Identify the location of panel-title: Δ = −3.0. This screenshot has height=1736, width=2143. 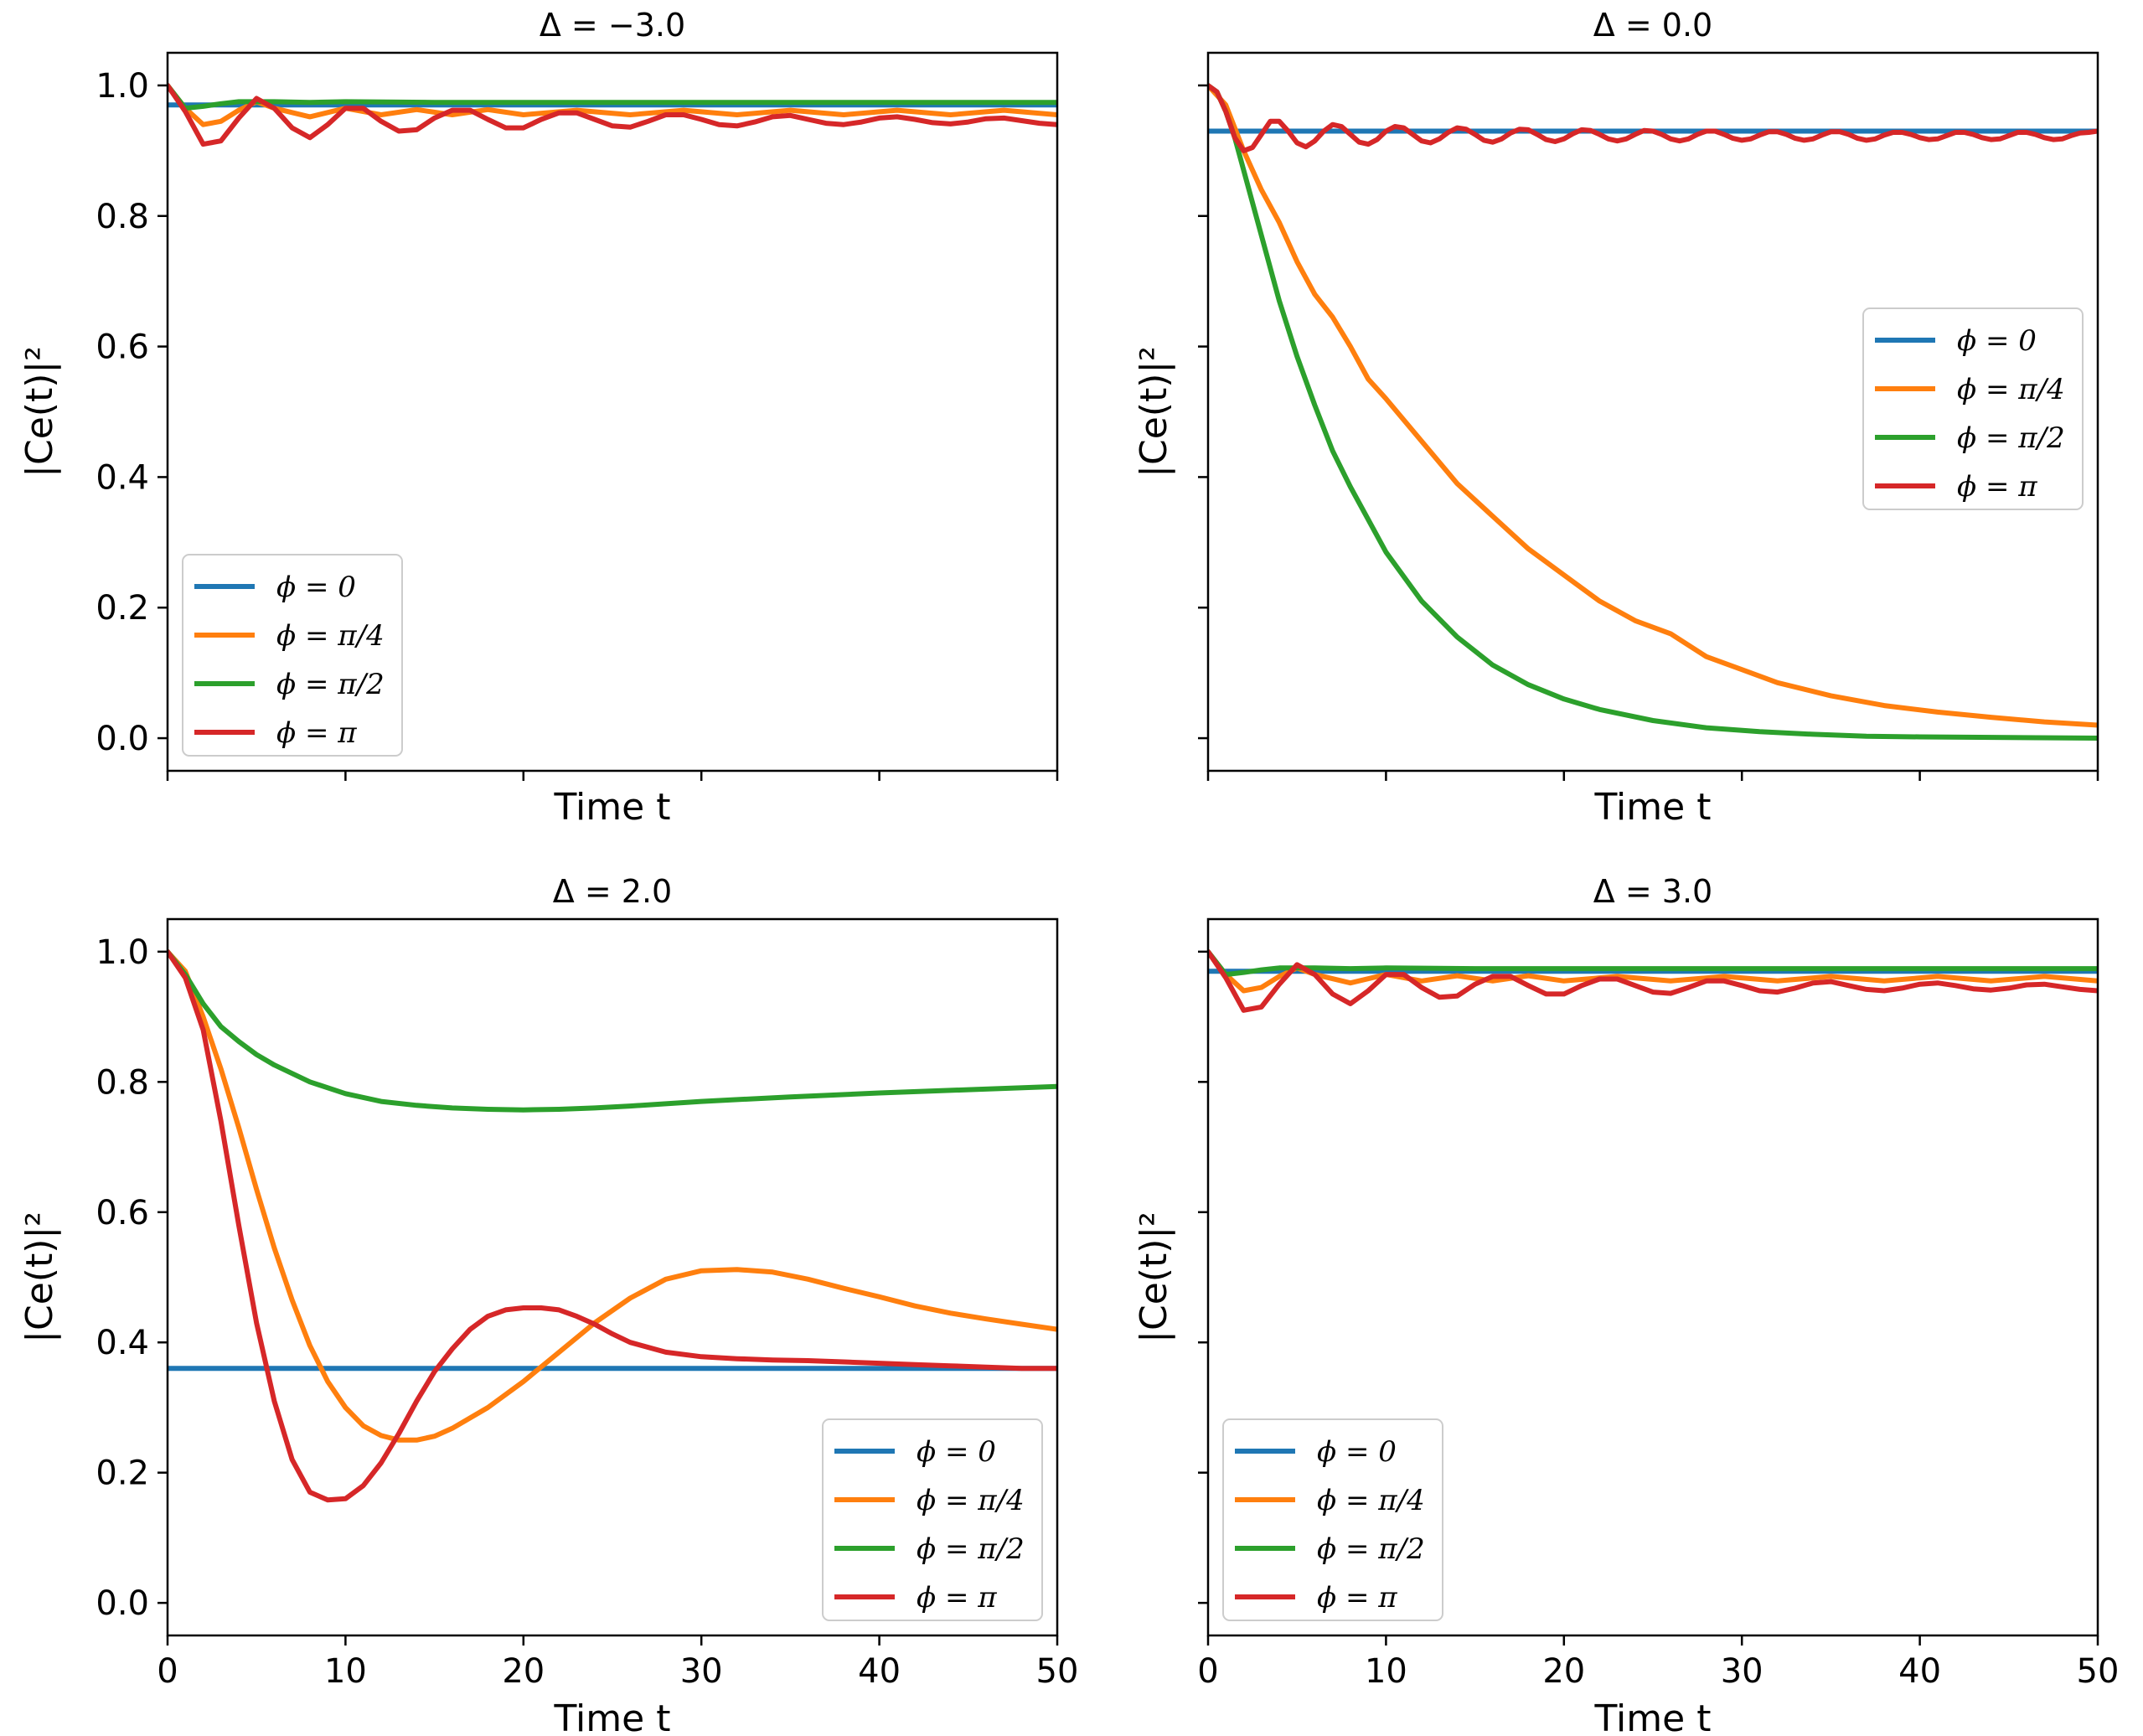
(612, 25).